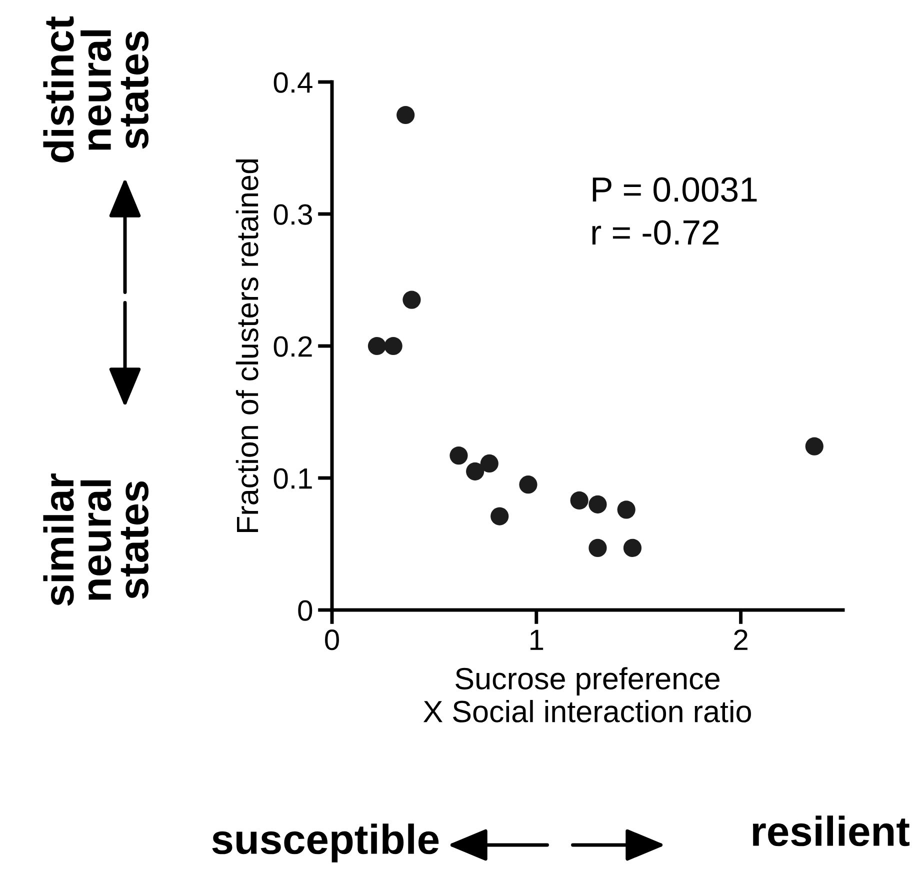 This screenshot has width=915, height=874. Describe the element at coordinates (293, 346) in the screenshot. I see `y-tick-label: 0.2` at that location.